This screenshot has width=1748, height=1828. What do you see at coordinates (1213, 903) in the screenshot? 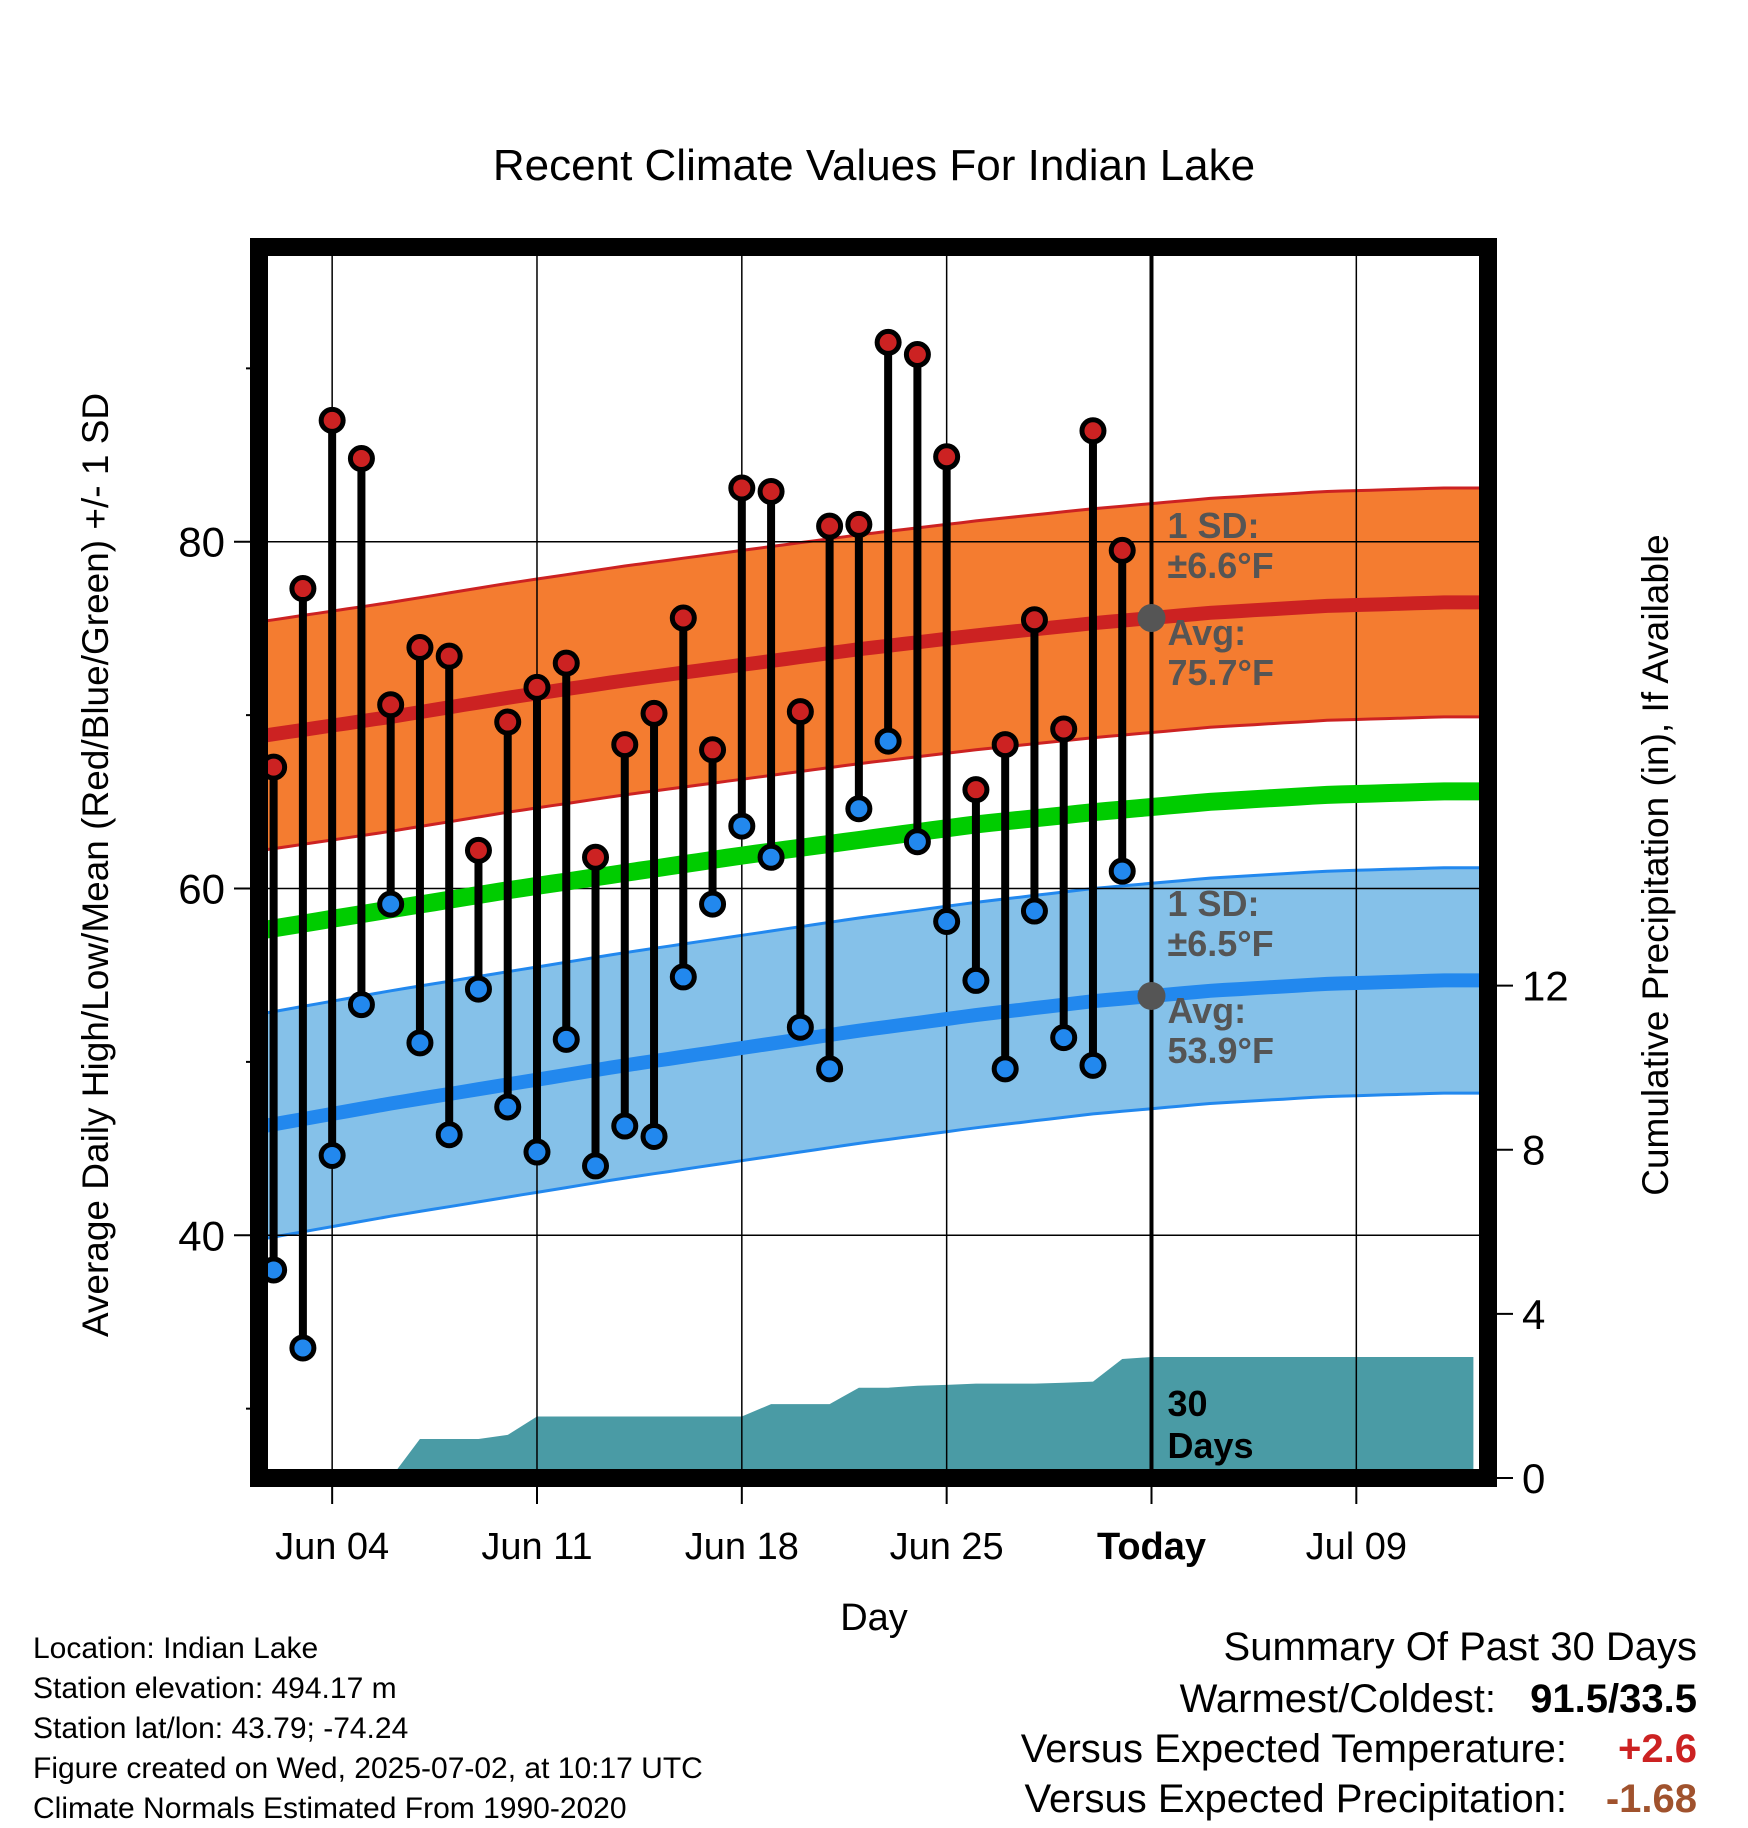
I see `low-sd-label: 1 SD:` at bounding box center [1213, 903].